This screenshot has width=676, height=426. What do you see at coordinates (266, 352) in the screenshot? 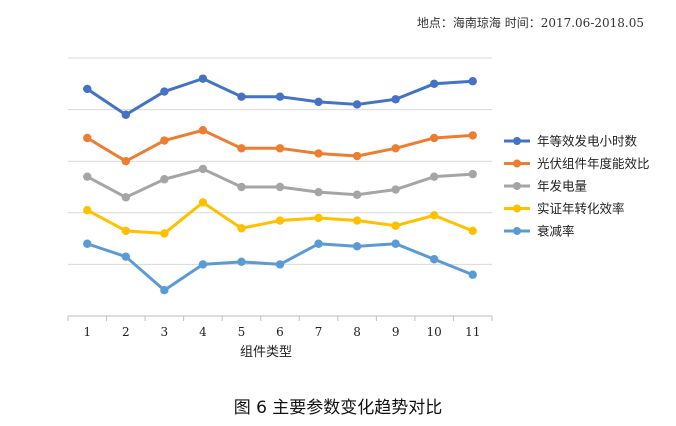
I see `x-axis-label: 组件类型` at bounding box center [266, 352].